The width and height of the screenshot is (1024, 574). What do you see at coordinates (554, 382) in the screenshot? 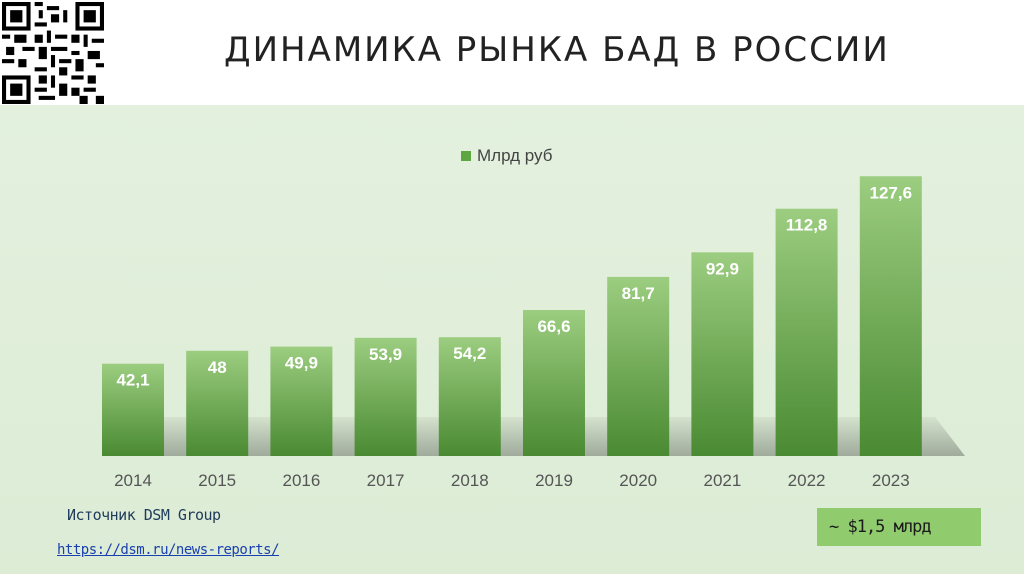
I see `bar-2019` at bounding box center [554, 382].